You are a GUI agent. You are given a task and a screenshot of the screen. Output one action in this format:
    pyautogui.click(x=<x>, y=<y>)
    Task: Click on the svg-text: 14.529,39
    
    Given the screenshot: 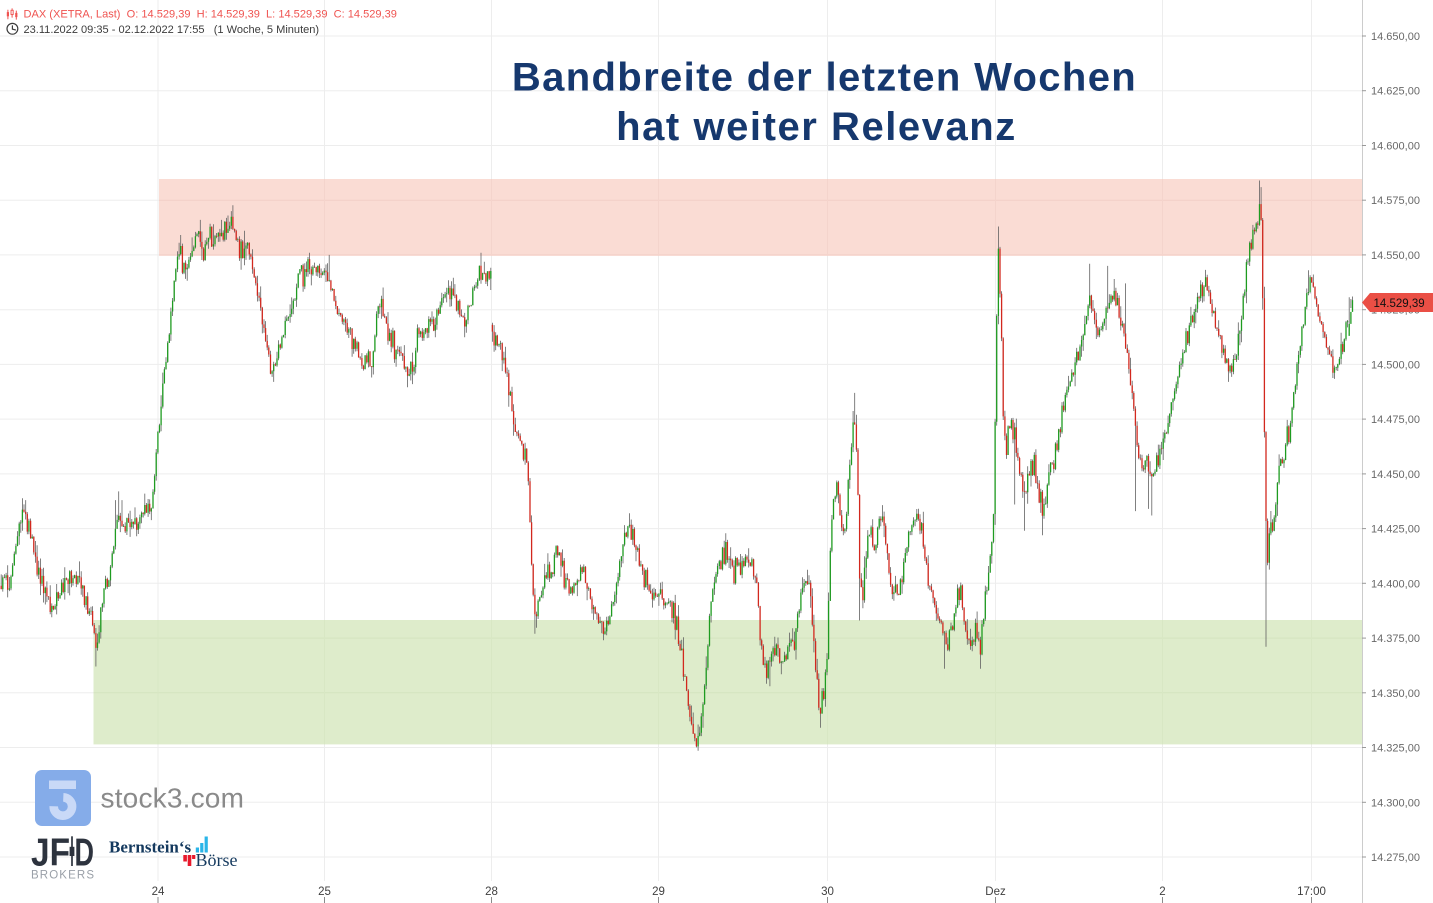 What is the action you would take?
    pyautogui.click(x=1399, y=304)
    